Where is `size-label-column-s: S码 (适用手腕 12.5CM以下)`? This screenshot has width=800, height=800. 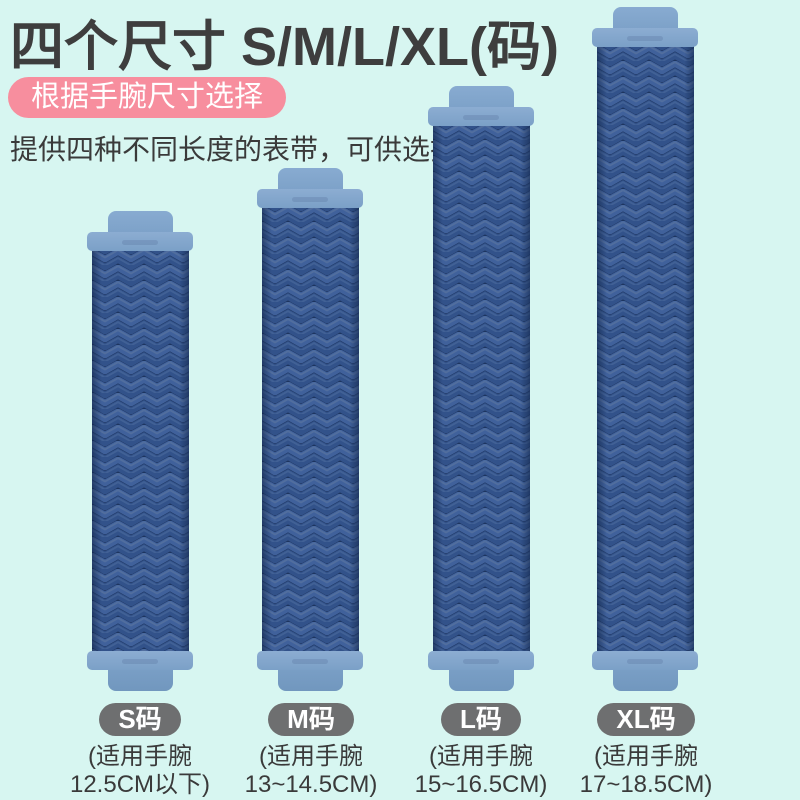 size-label-column-s: S码 (适用手腕 12.5CM以下) is located at coordinates (140, 751).